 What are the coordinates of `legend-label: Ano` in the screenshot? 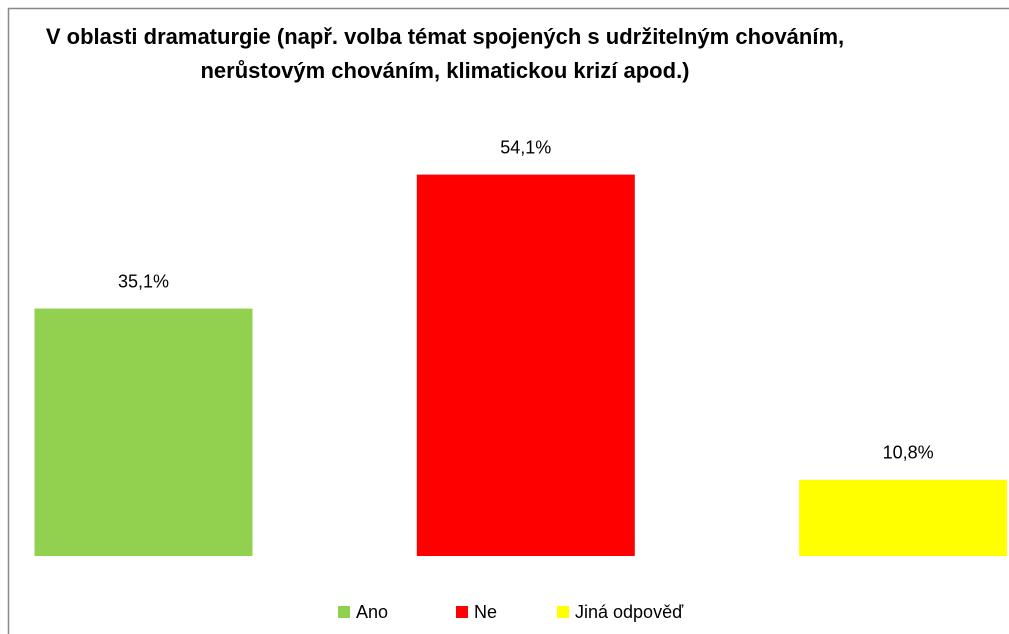 It's located at (372, 612).